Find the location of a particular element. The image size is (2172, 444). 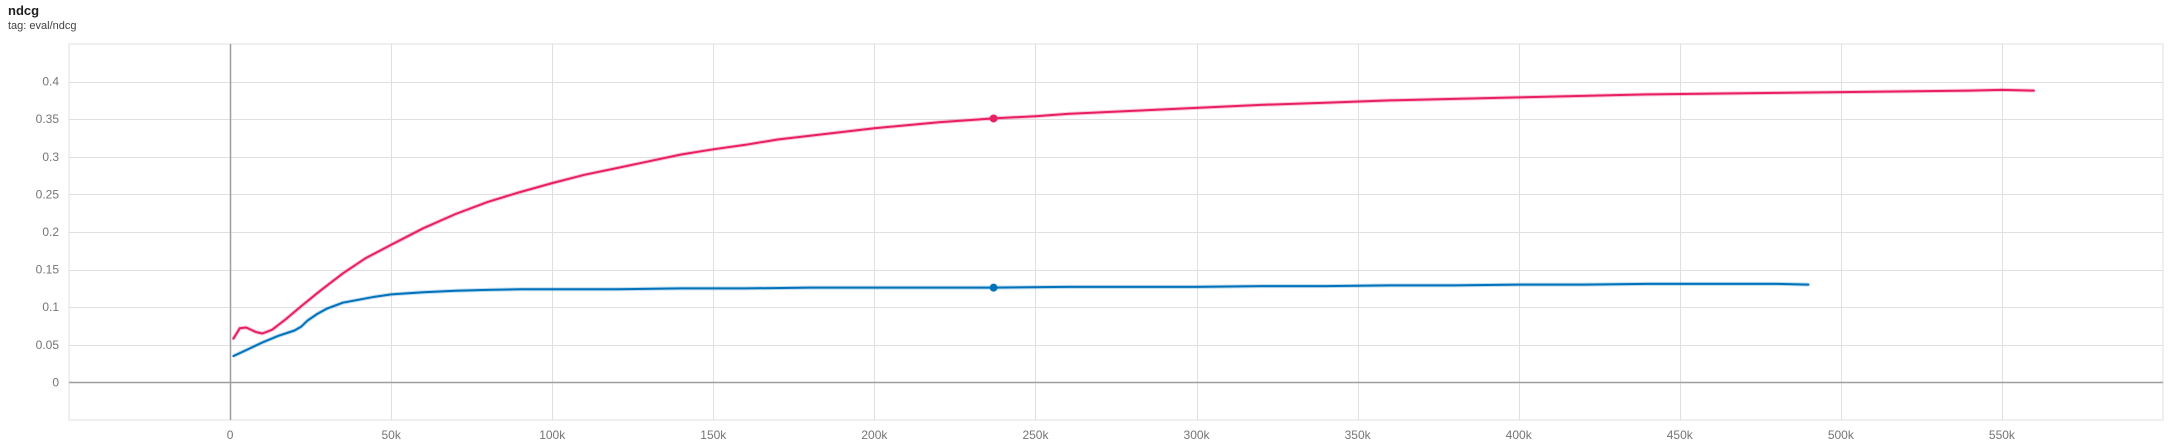

chart-title: ndcg is located at coordinates (24, 10).